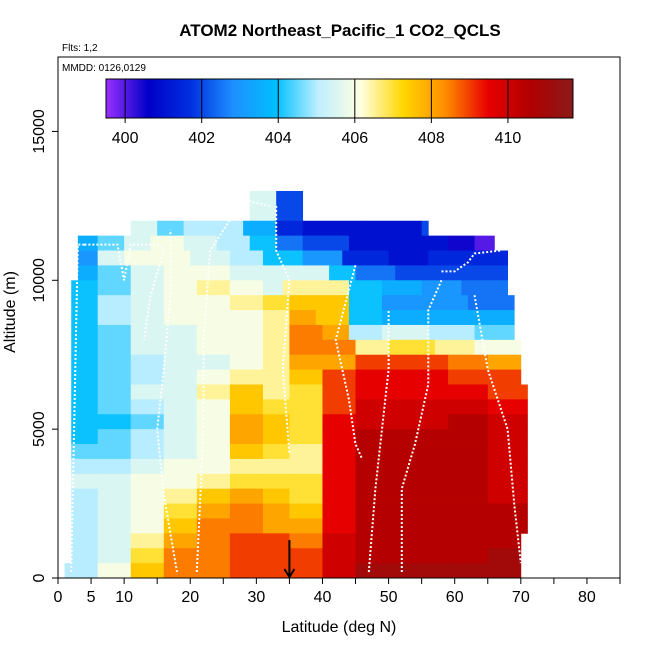 This screenshot has width=650, height=650. I want to click on colorbar-tick-label-2: 404, so click(278, 138).